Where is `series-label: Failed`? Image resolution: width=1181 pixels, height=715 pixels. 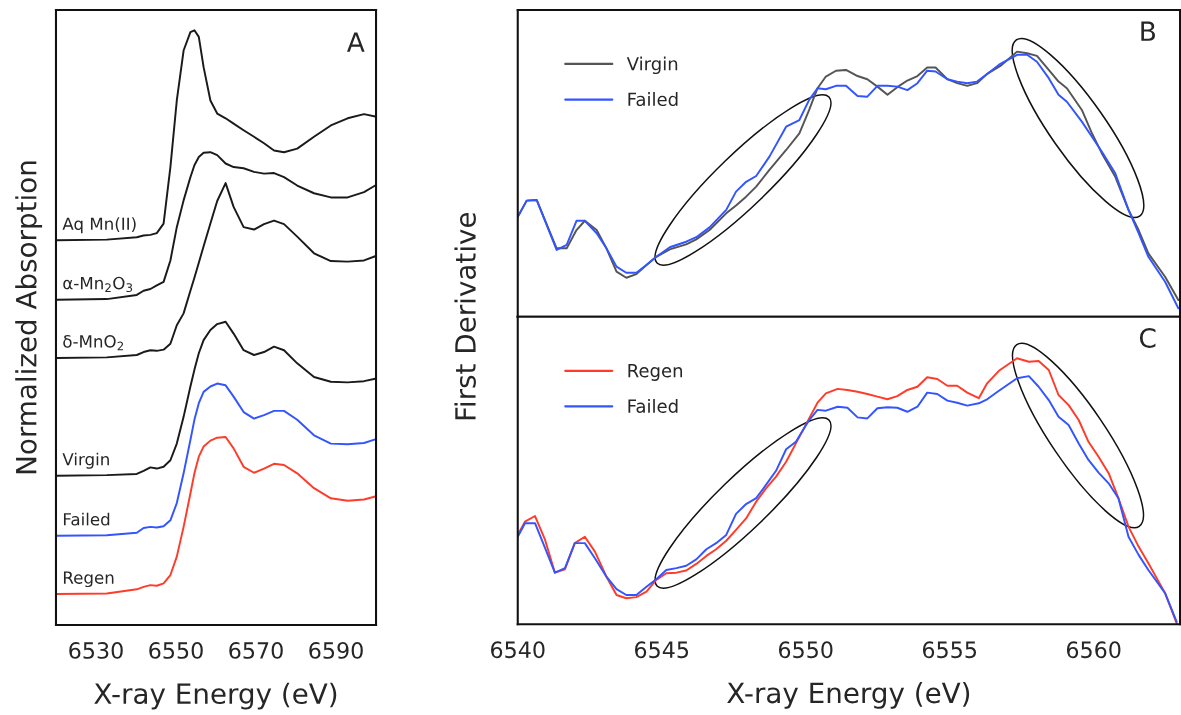
series-label: Failed is located at coordinates (86, 519).